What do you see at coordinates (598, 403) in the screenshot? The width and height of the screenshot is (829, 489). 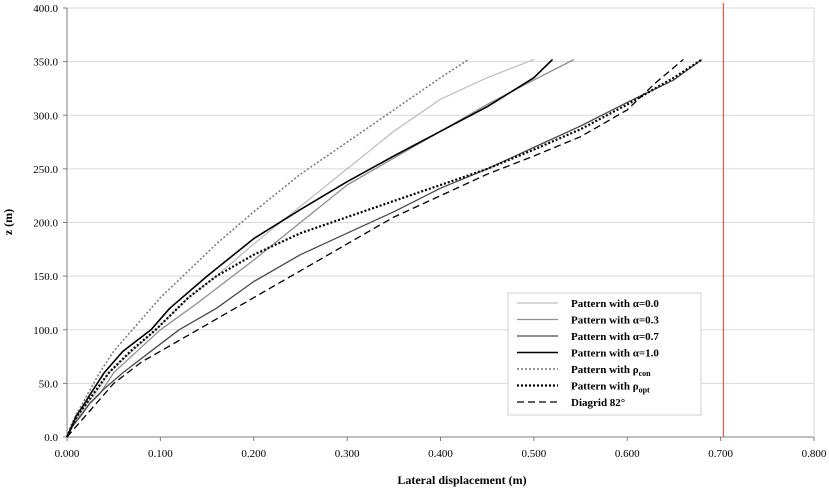 I see `legend-label-7: Diagrid 82°` at bounding box center [598, 403].